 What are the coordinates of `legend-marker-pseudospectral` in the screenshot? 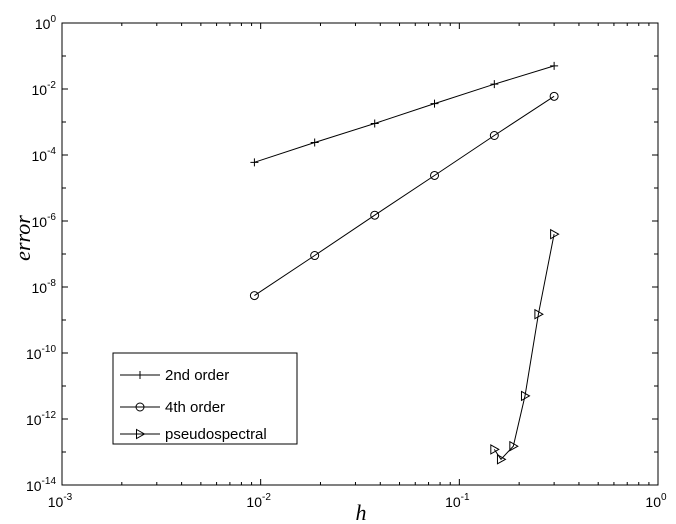 It's located at (141, 434).